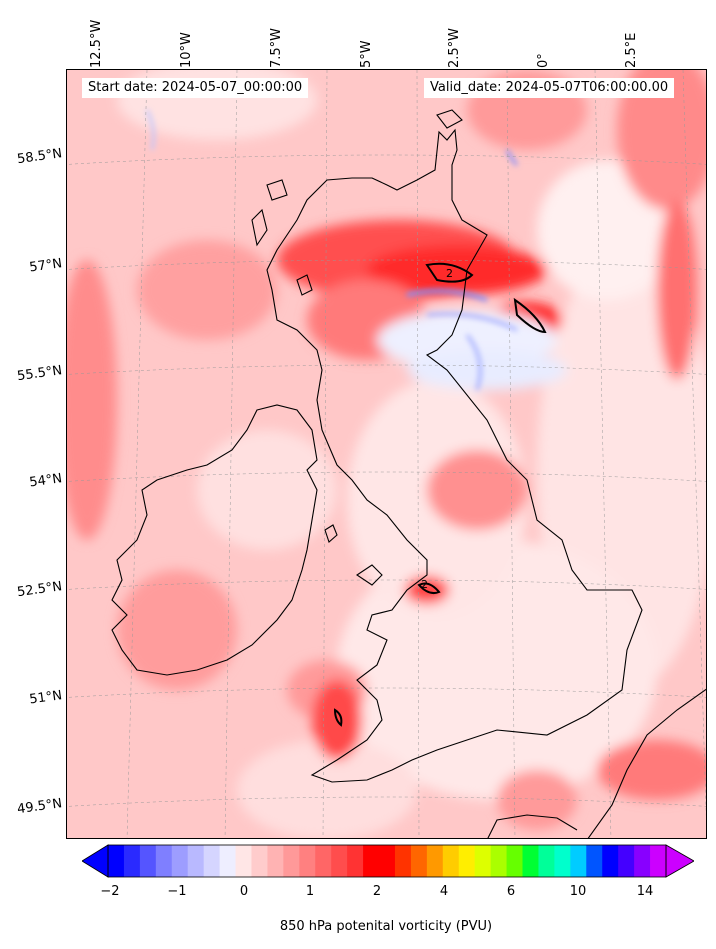 The image size is (716, 949). Describe the element at coordinates (386, 926) in the screenshot. I see `colorbar-label: 850 hPa potenital vorticity (PVU)` at that location.